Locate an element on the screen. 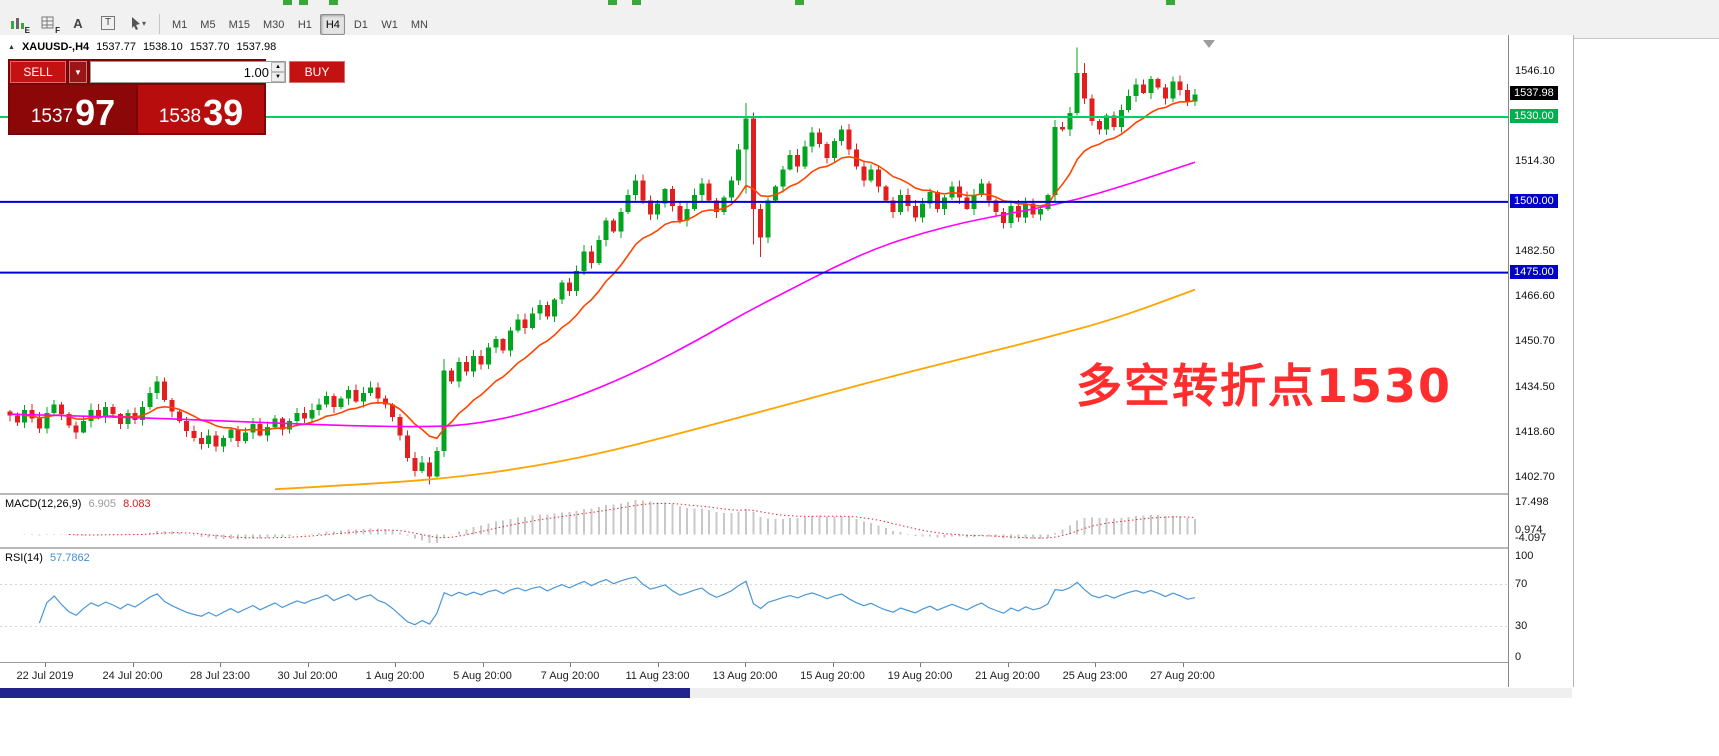 Image resolution: width=1719 pixels, height=756 pixels. timeframe-button-w1: W1 is located at coordinates (389, 24).